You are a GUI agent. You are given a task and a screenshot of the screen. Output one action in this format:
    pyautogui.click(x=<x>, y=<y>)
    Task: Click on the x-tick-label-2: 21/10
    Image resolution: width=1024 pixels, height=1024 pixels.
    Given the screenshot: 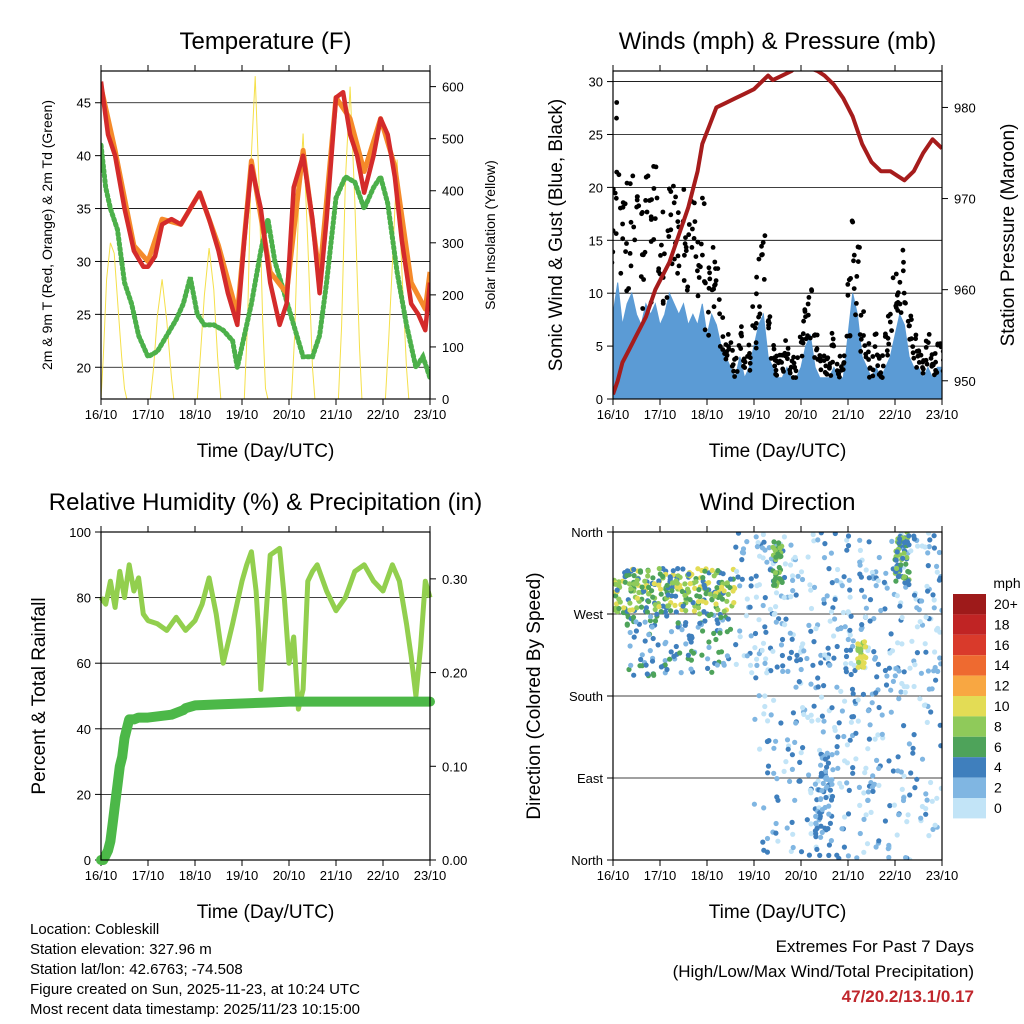 What is the action you would take?
    pyautogui.click(x=336, y=875)
    